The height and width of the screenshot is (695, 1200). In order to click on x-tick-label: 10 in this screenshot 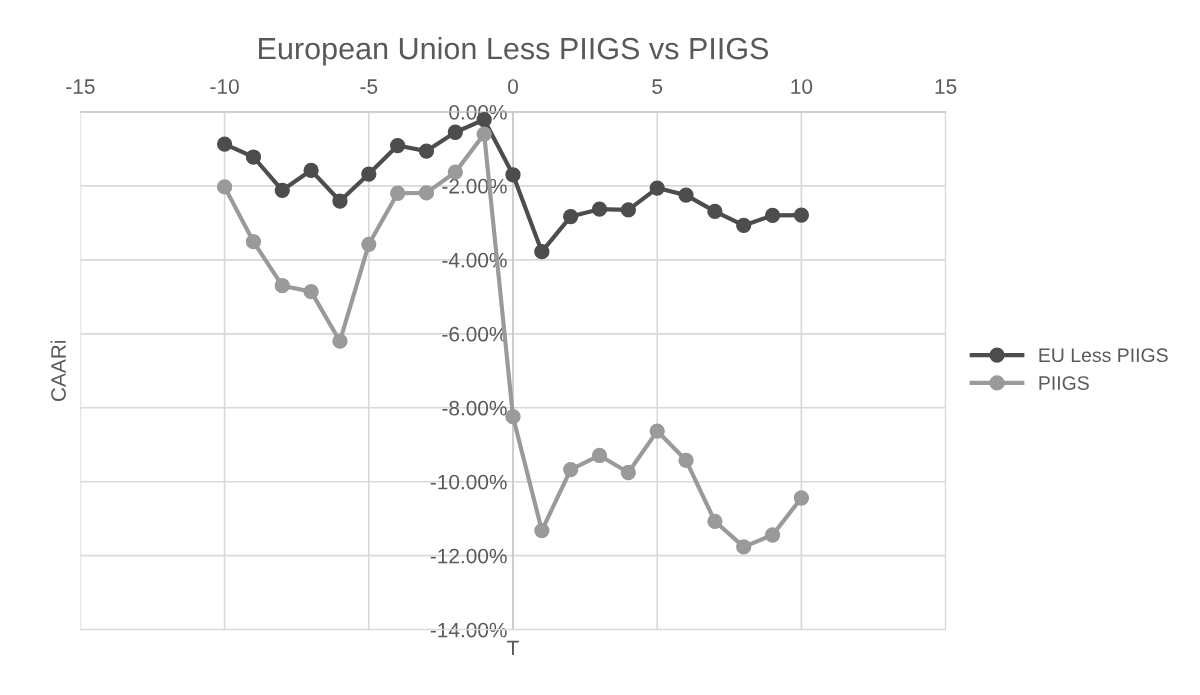, I will do `click(802, 86)`.